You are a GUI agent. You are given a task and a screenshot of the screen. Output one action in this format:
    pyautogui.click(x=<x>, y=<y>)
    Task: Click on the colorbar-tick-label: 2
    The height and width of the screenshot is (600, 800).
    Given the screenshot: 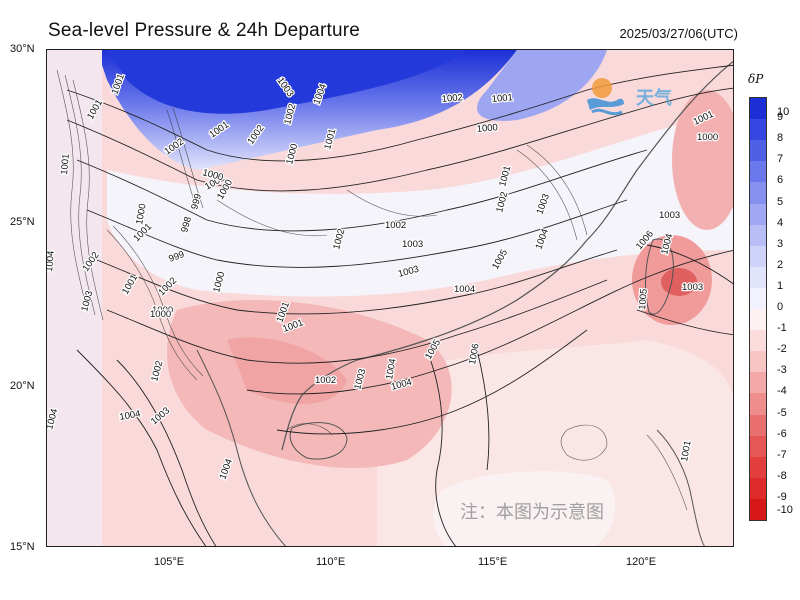 What is the action you would take?
    pyautogui.click(x=780, y=264)
    